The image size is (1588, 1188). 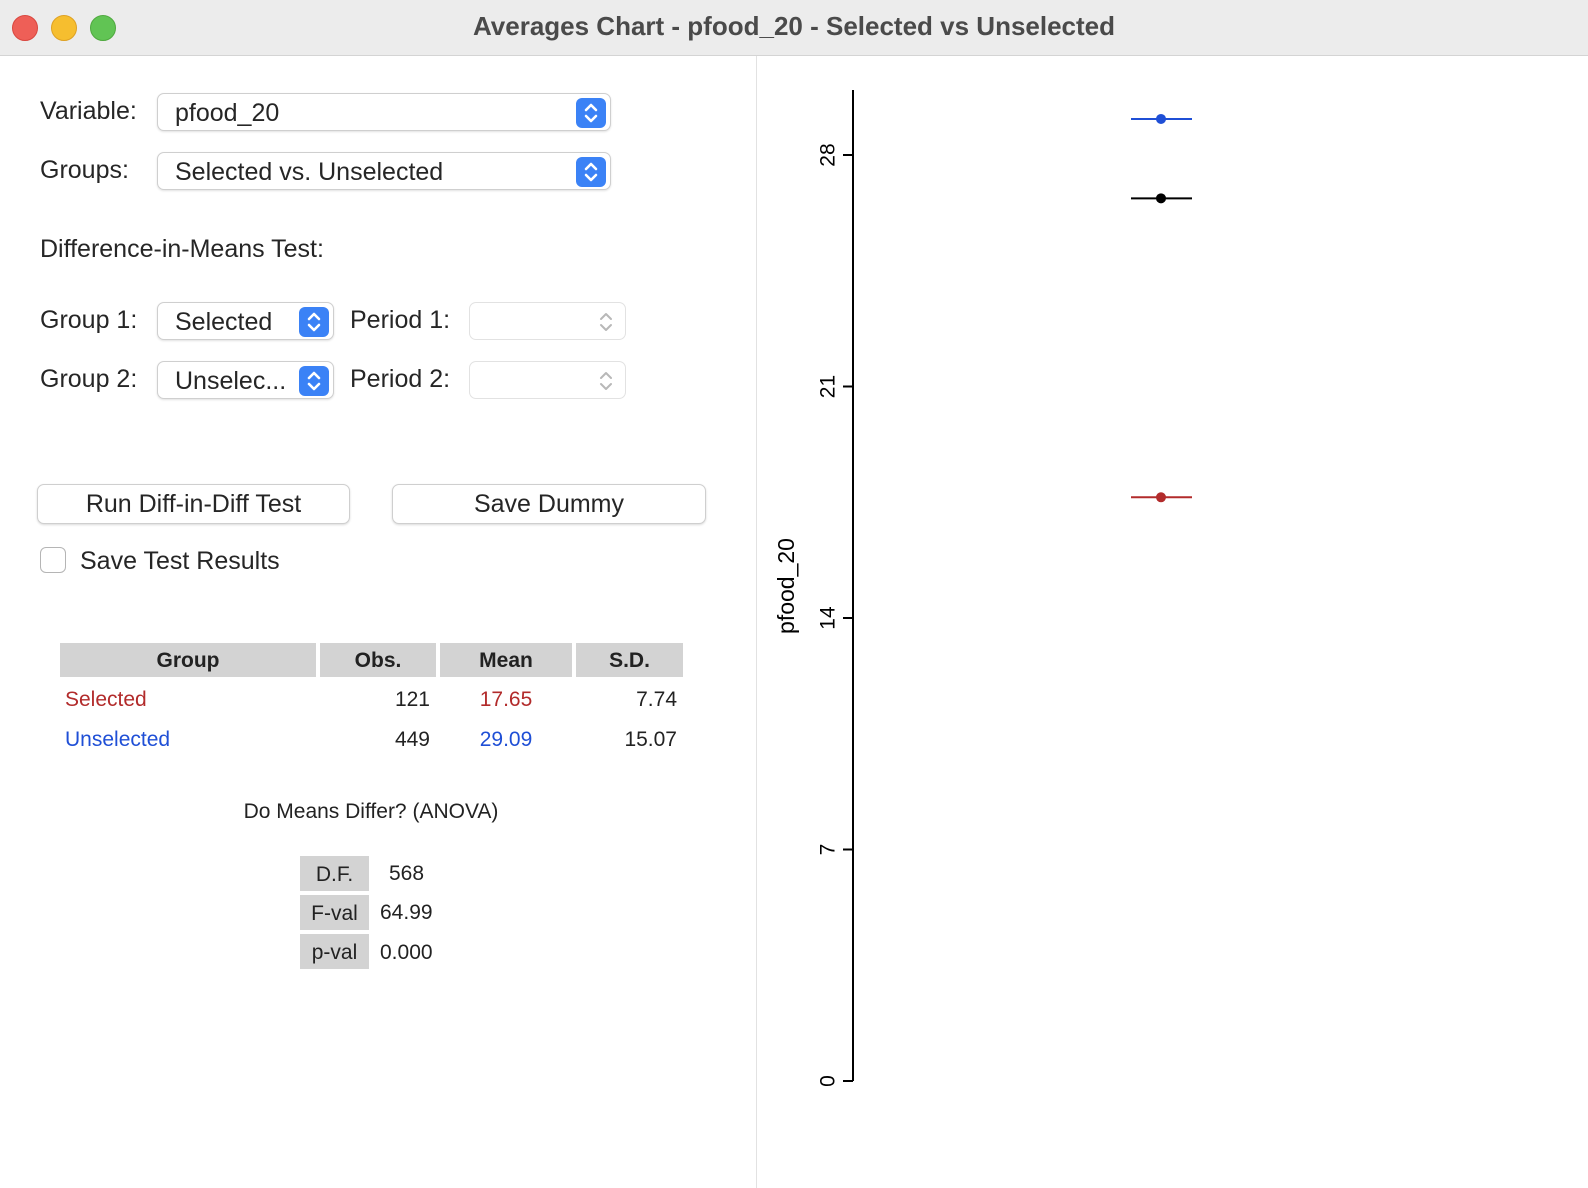 What do you see at coordinates (188, 660) in the screenshot?
I see `table-header-group: Group` at bounding box center [188, 660].